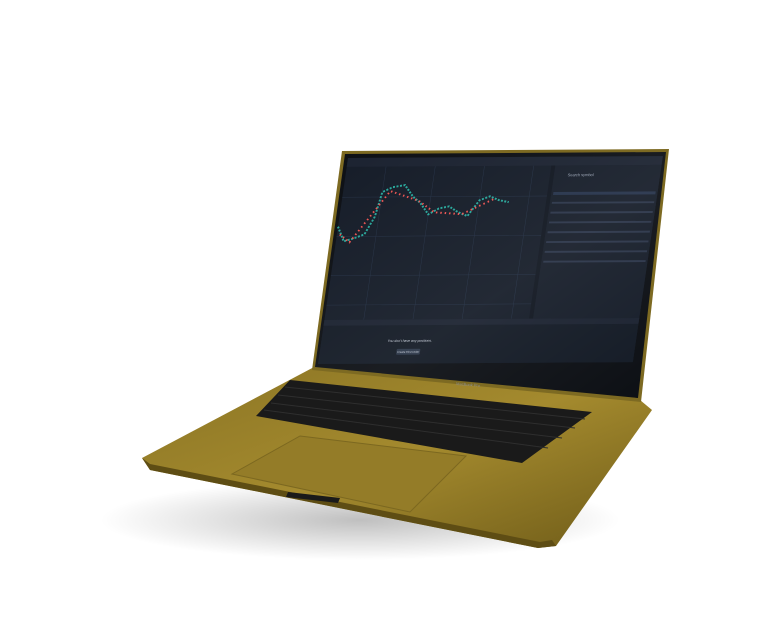  Describe the element at coordinates (313, 497) in the screenshot. I see `notch` at that location.